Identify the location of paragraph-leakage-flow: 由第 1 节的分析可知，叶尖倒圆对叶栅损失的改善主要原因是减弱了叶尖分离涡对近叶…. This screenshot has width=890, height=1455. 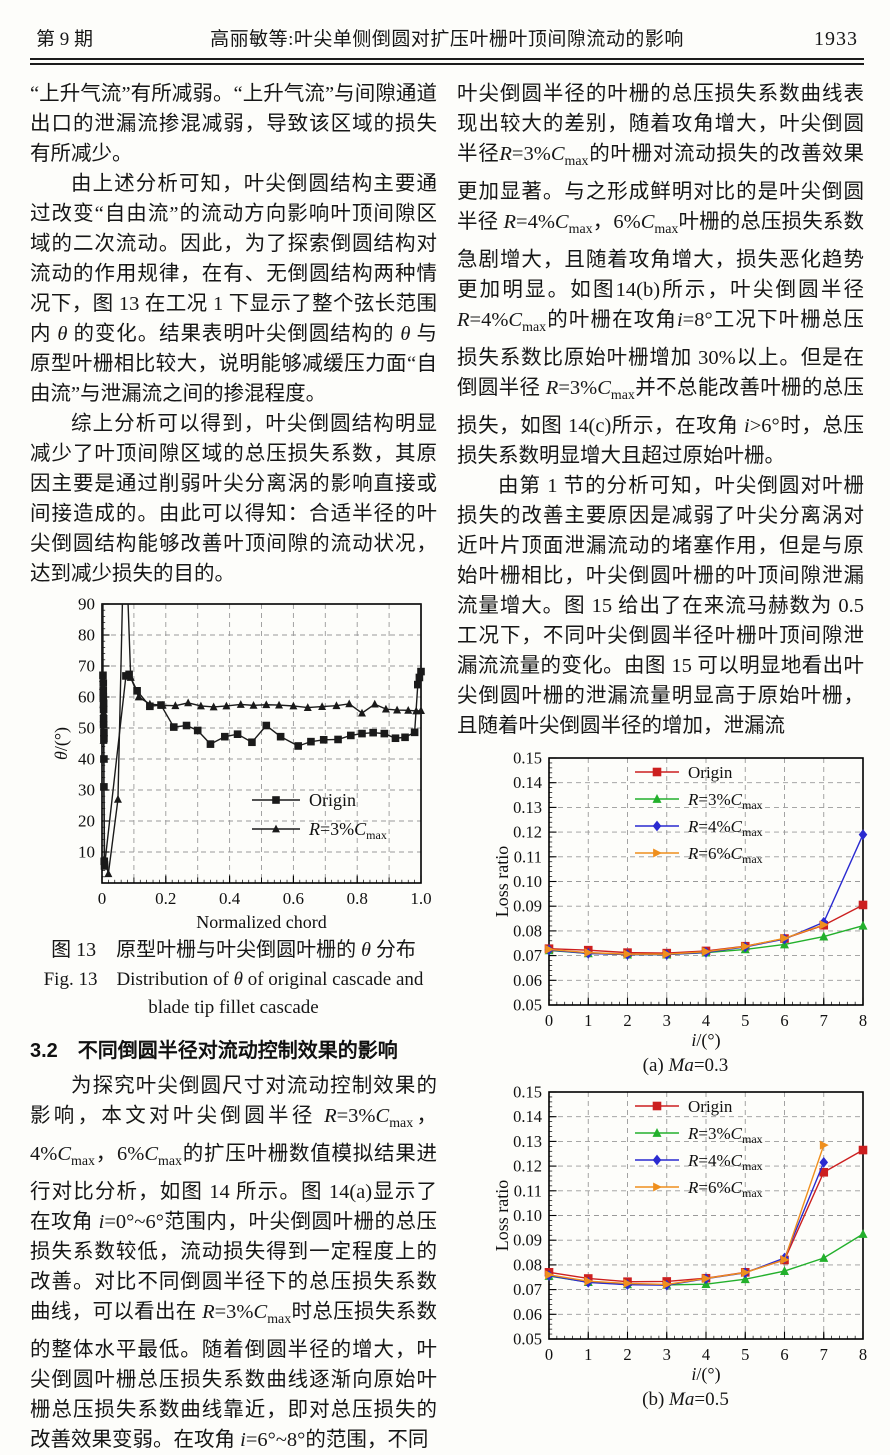
(660, 606).